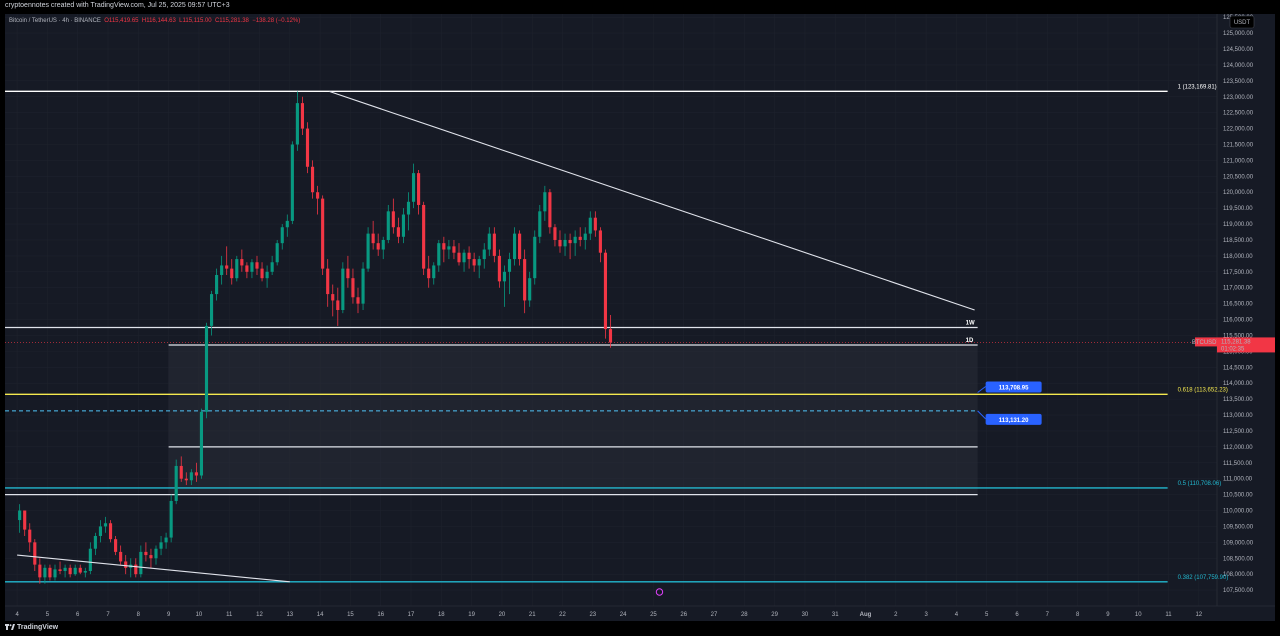  I want to click on price-tick-label: 111,000.00, so click(1238, 480).